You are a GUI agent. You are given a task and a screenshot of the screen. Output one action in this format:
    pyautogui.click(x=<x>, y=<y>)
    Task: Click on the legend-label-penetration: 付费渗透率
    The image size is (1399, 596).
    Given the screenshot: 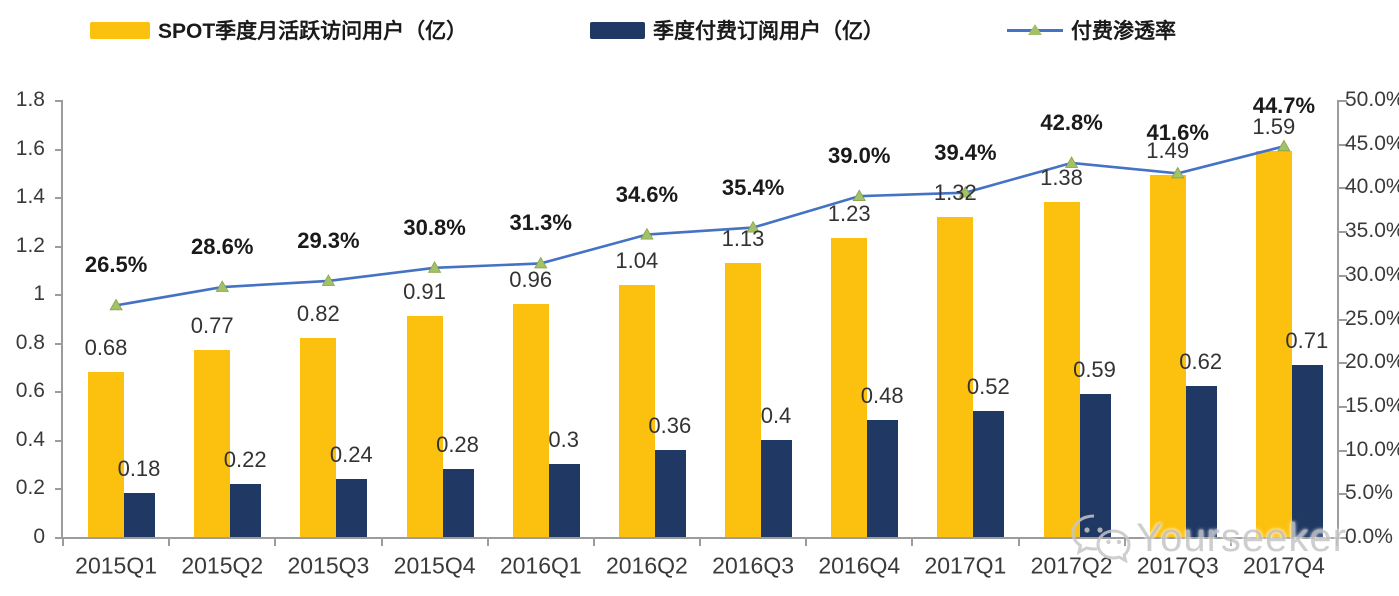 What is the action you would take?
    pyautogui.click(x=1123, y=31)
    